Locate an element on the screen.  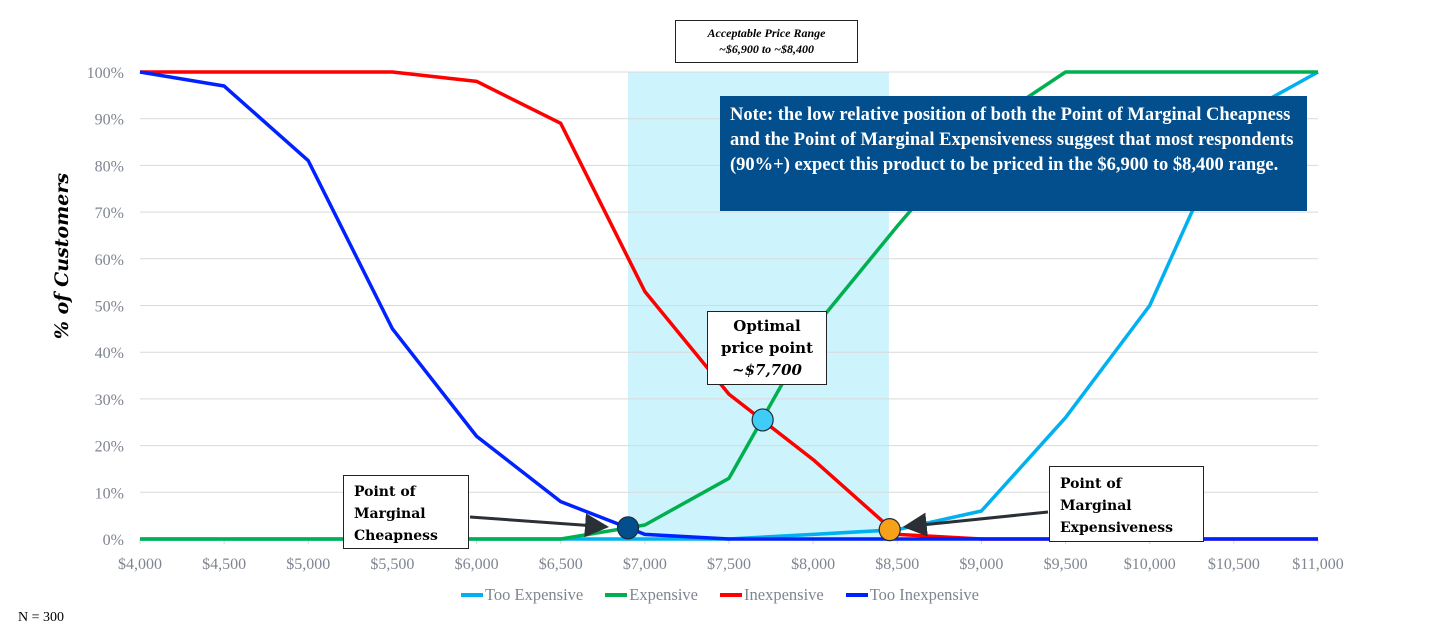
x-tick-label: $6,500 is located at coordinates (561, 564).